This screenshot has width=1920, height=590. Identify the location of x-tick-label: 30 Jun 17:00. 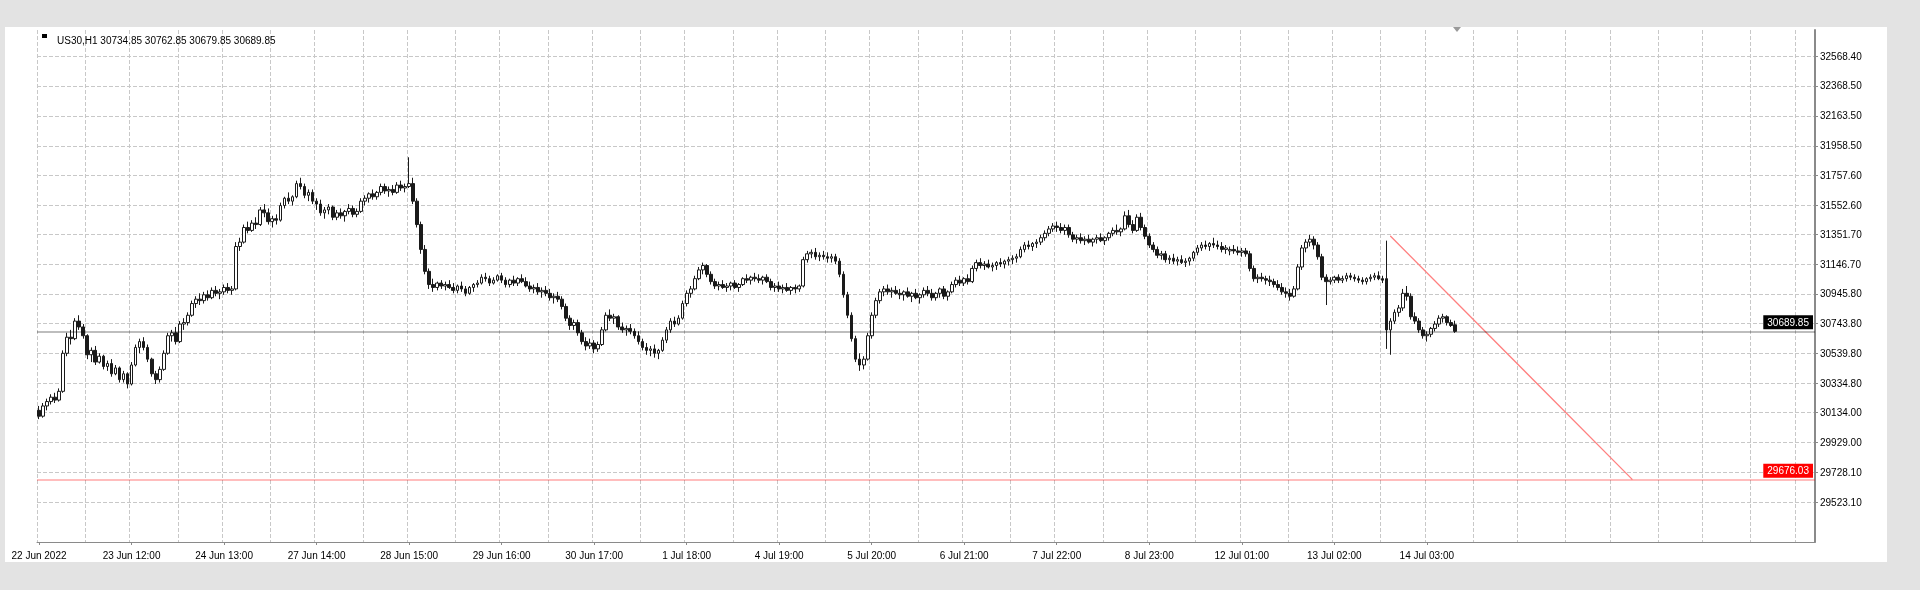
(594, 555).